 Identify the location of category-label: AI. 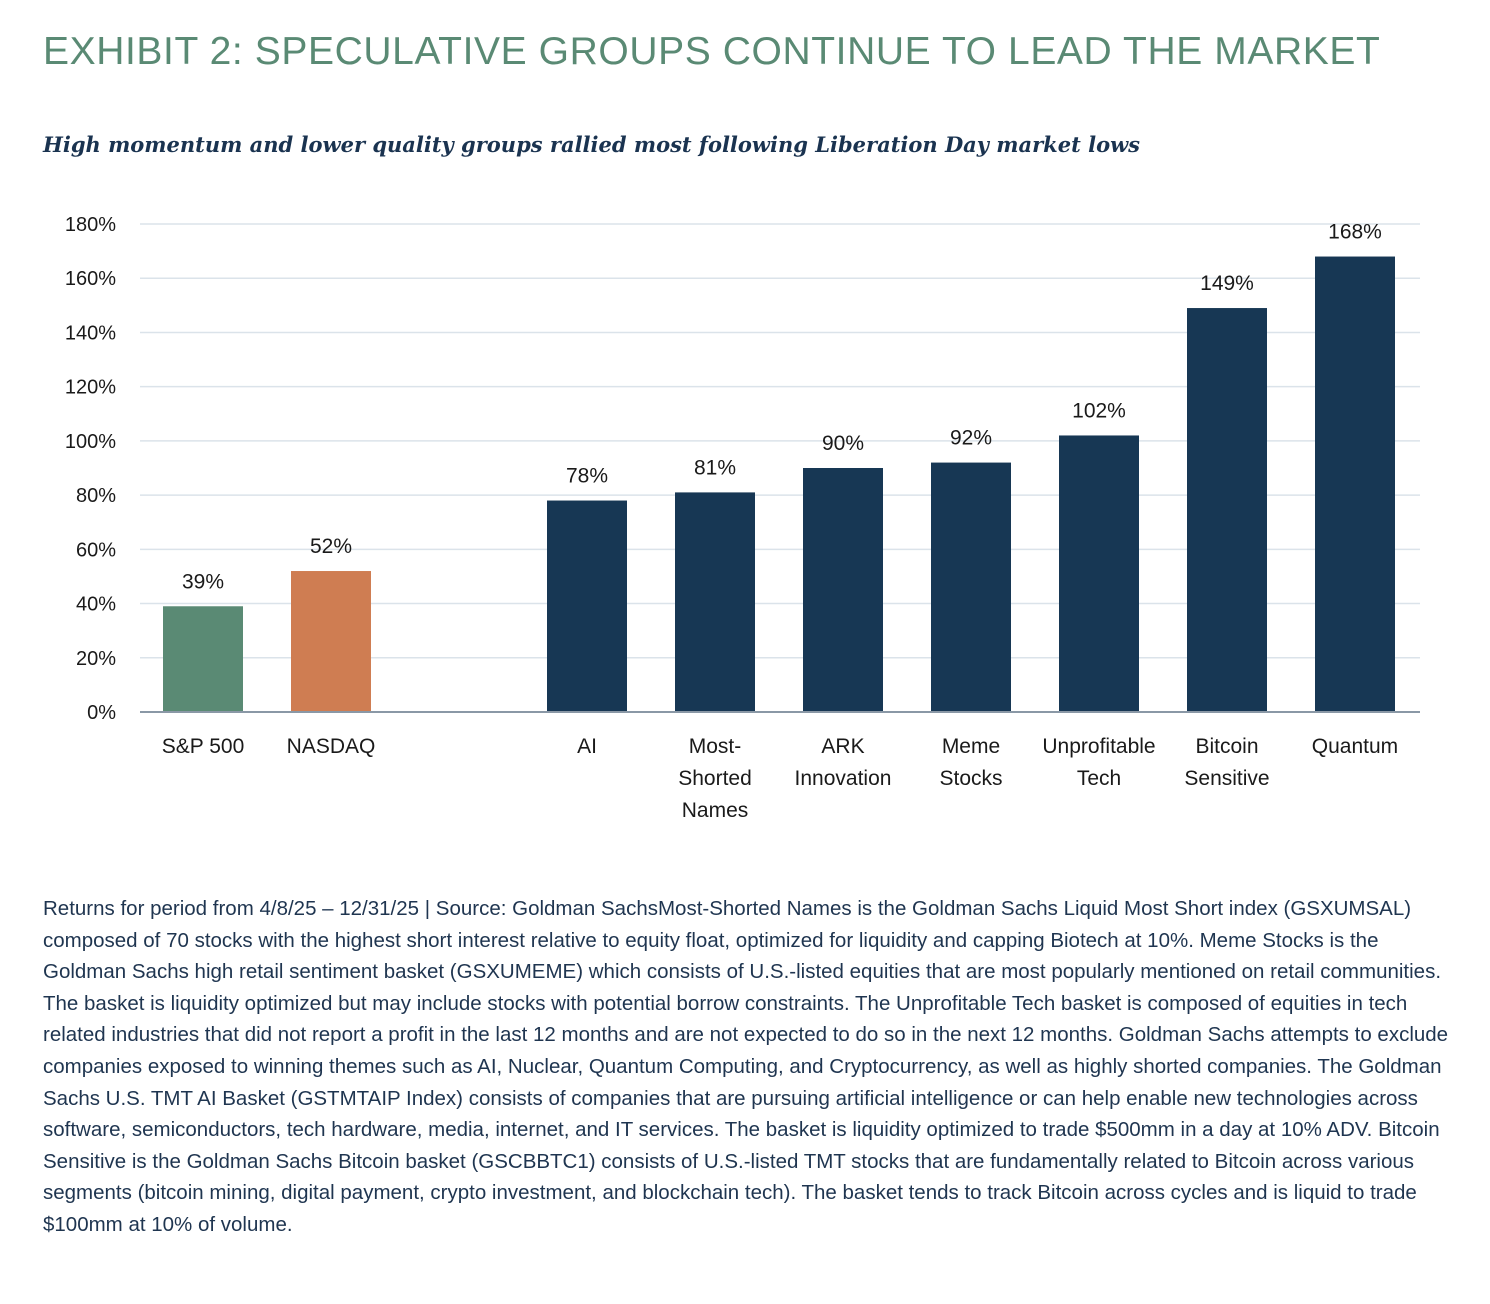
(587, 746).